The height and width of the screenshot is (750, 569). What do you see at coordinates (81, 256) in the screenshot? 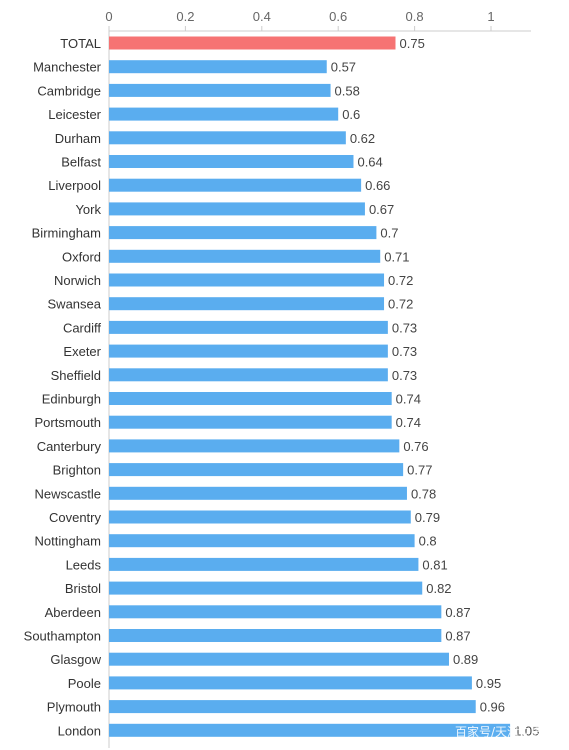
I see `category-label: Oxford` at bounding box center [81, 256].